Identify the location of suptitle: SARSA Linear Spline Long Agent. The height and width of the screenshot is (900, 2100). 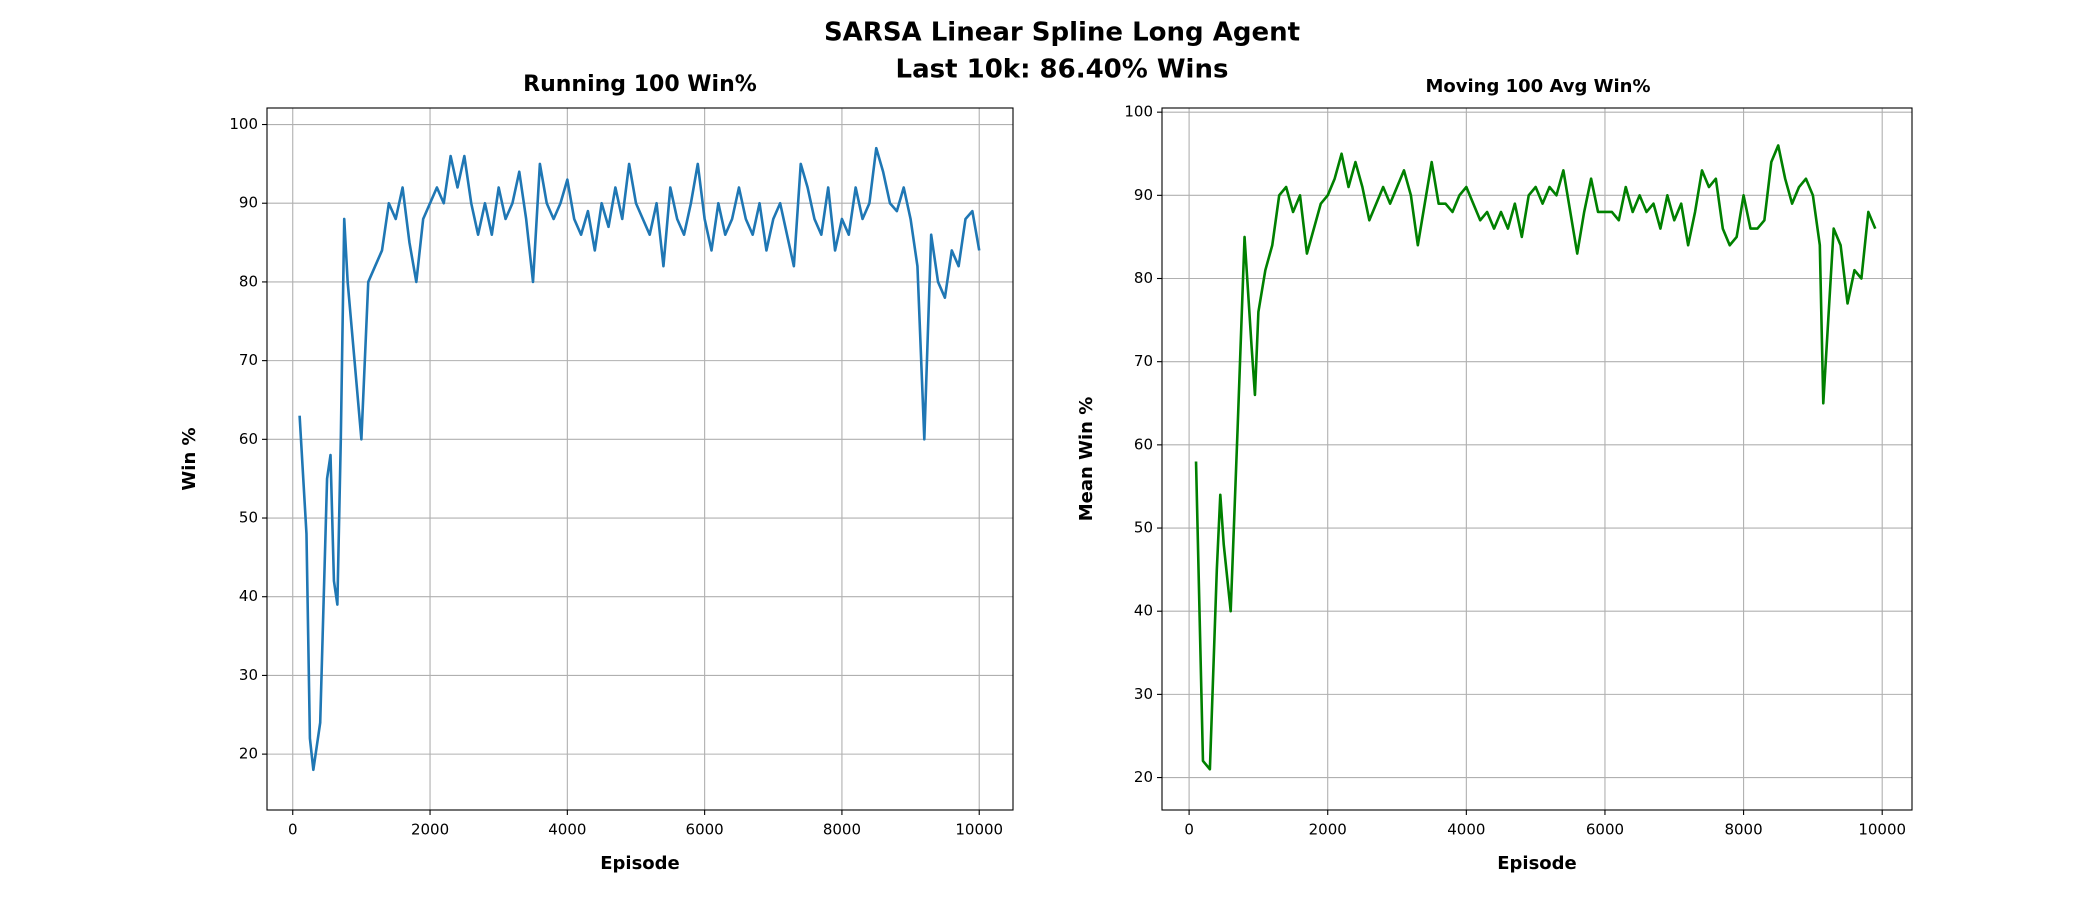
(1062, 33).